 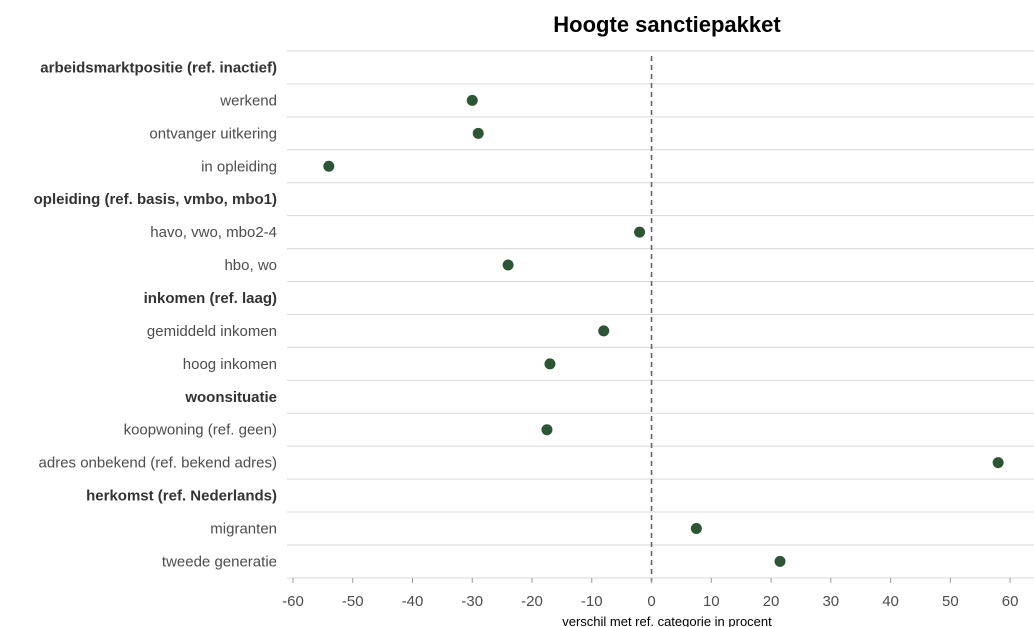 What do you see at coordinates (250, 265) in the screenshot?
I see `category-label: hbo, wo` at bounding box center [250, 265].